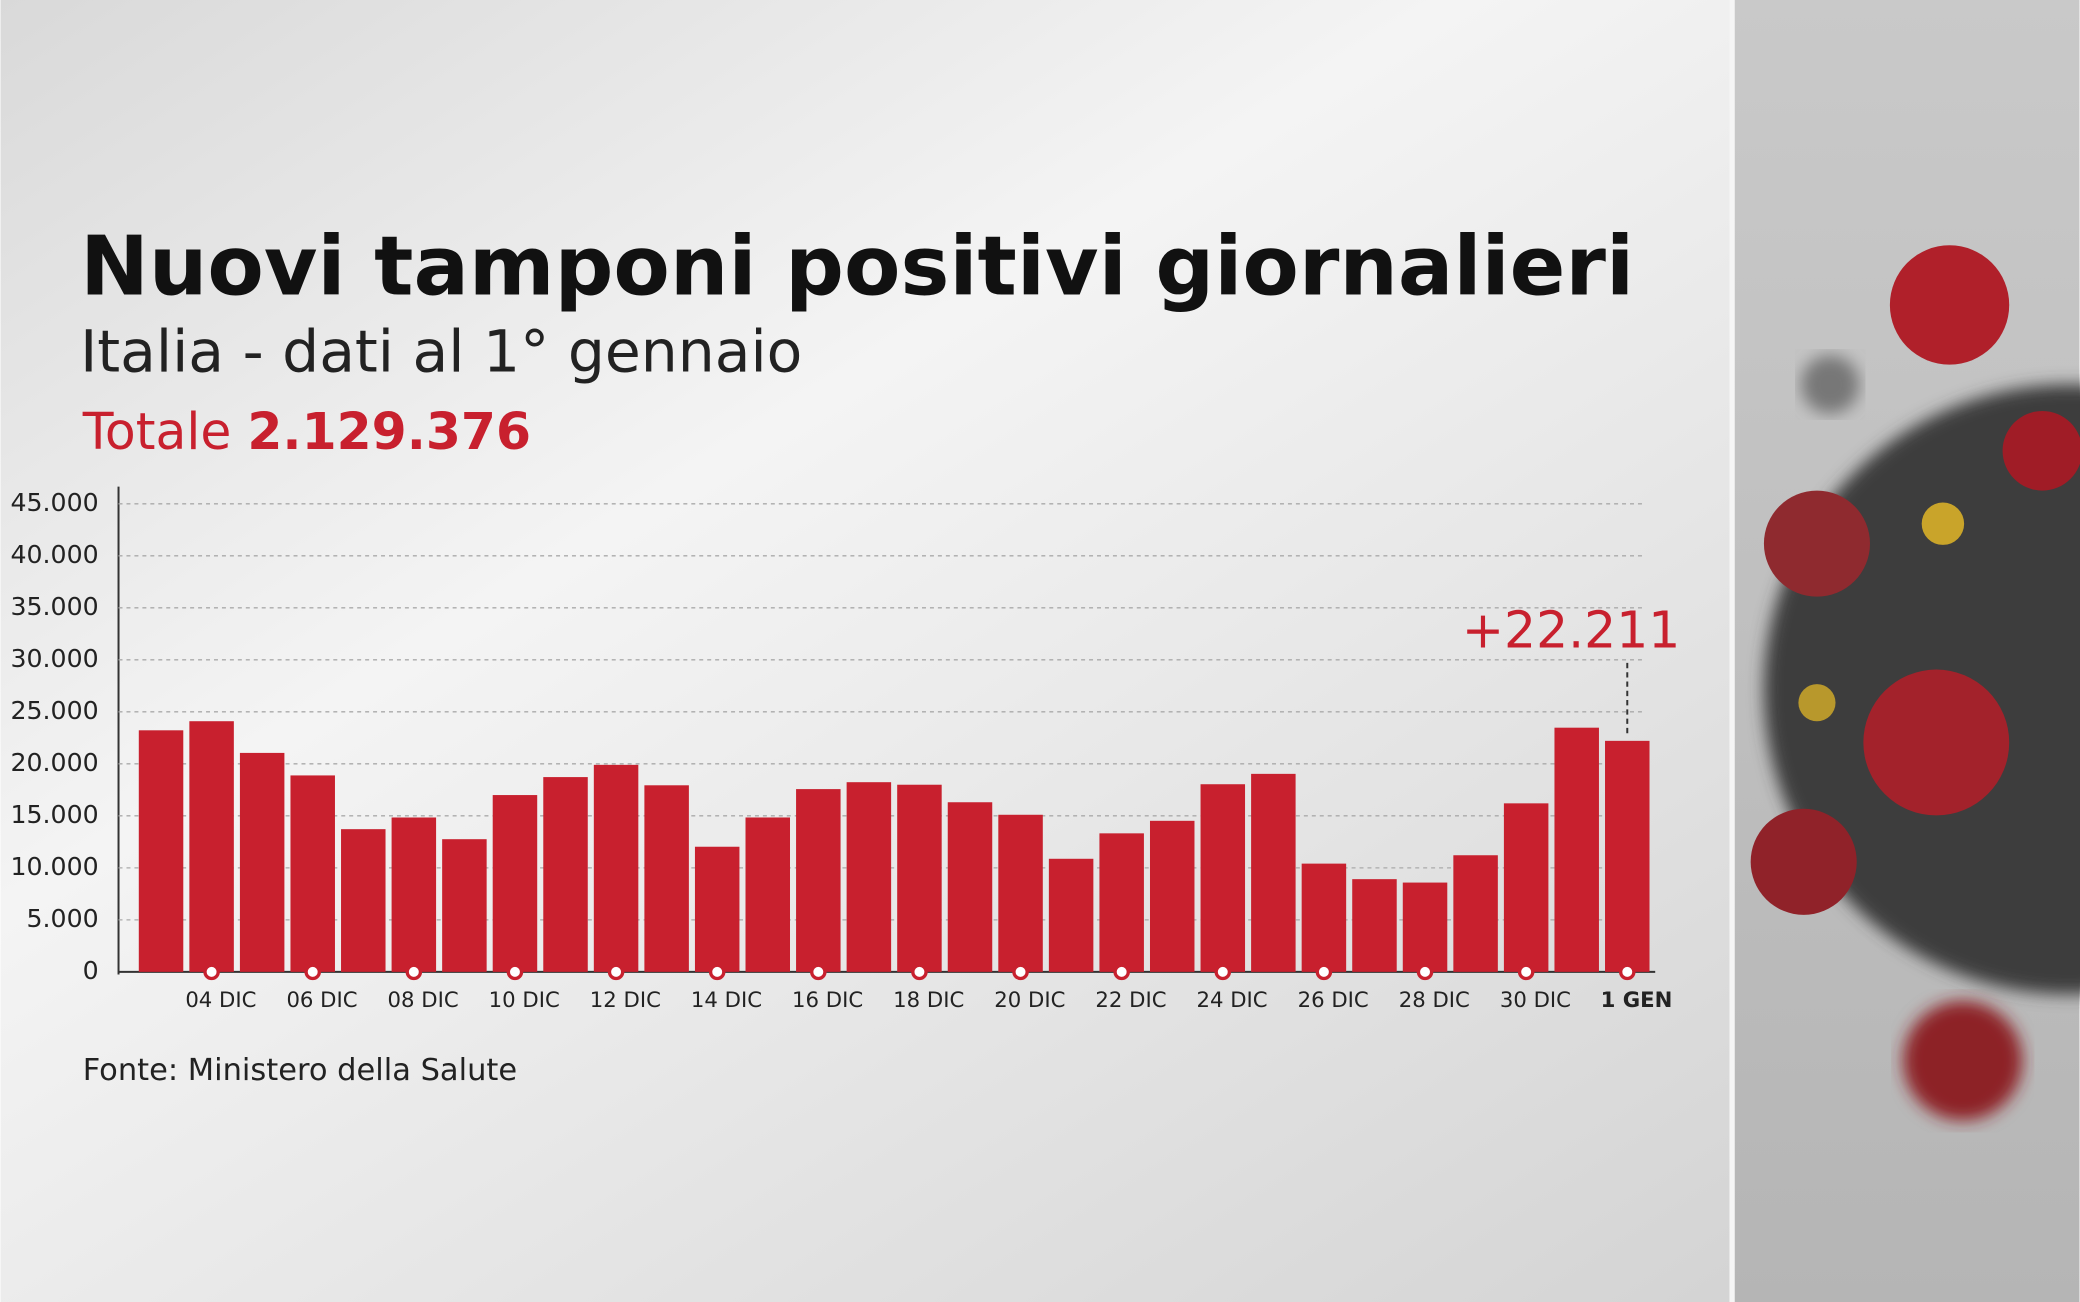 Image resolution: width=2080 pixels, height=1302 pixels. I want to click on virus-illustration, so click(1915, 683).